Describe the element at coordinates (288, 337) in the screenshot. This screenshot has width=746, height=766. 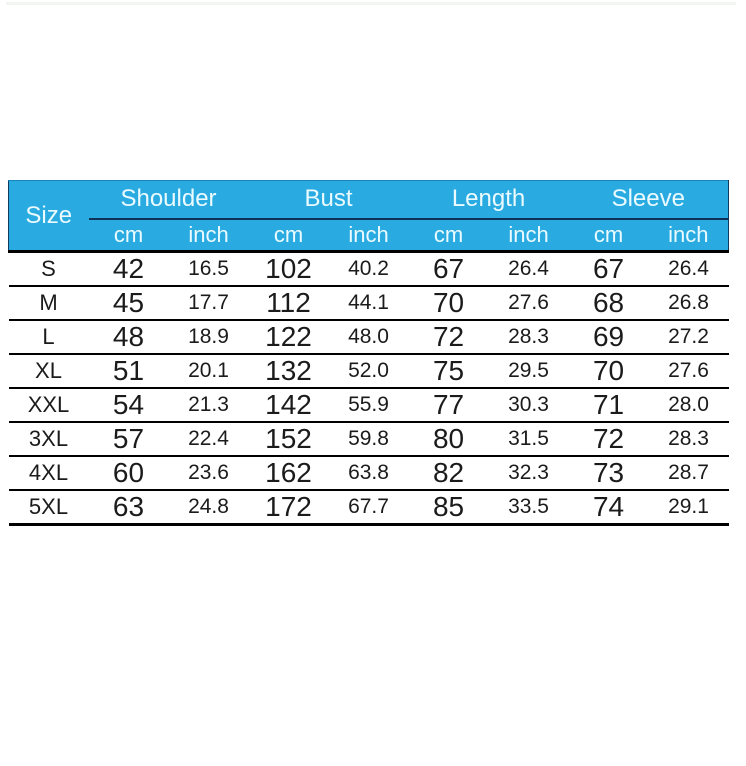
I see `value-cell: 122` at that location.